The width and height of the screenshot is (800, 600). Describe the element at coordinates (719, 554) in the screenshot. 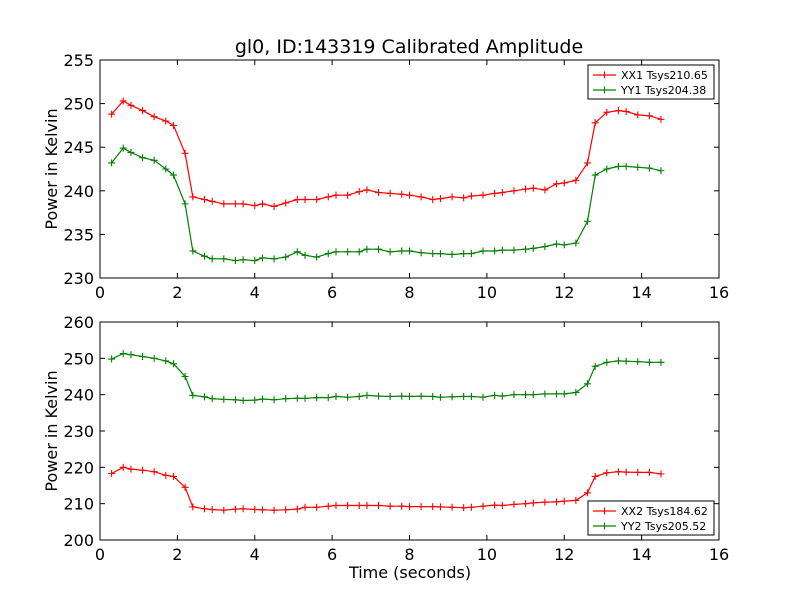

I see `x-tick-label: 16` at that location.